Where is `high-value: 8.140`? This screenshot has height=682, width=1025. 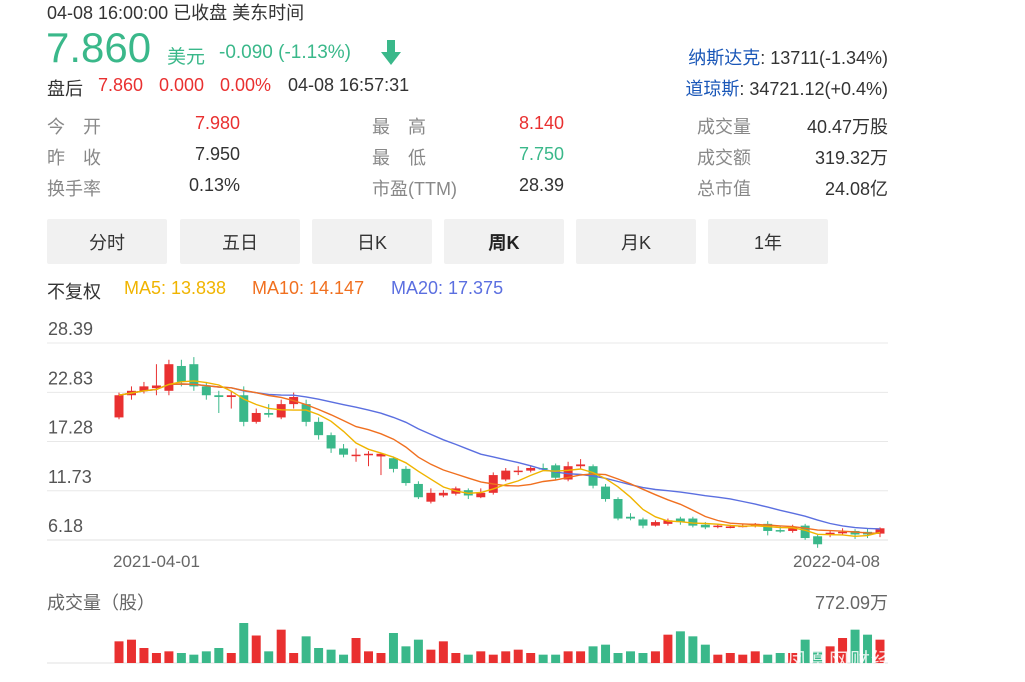 high-value: 8.140 is located at coordinates (541, 123).